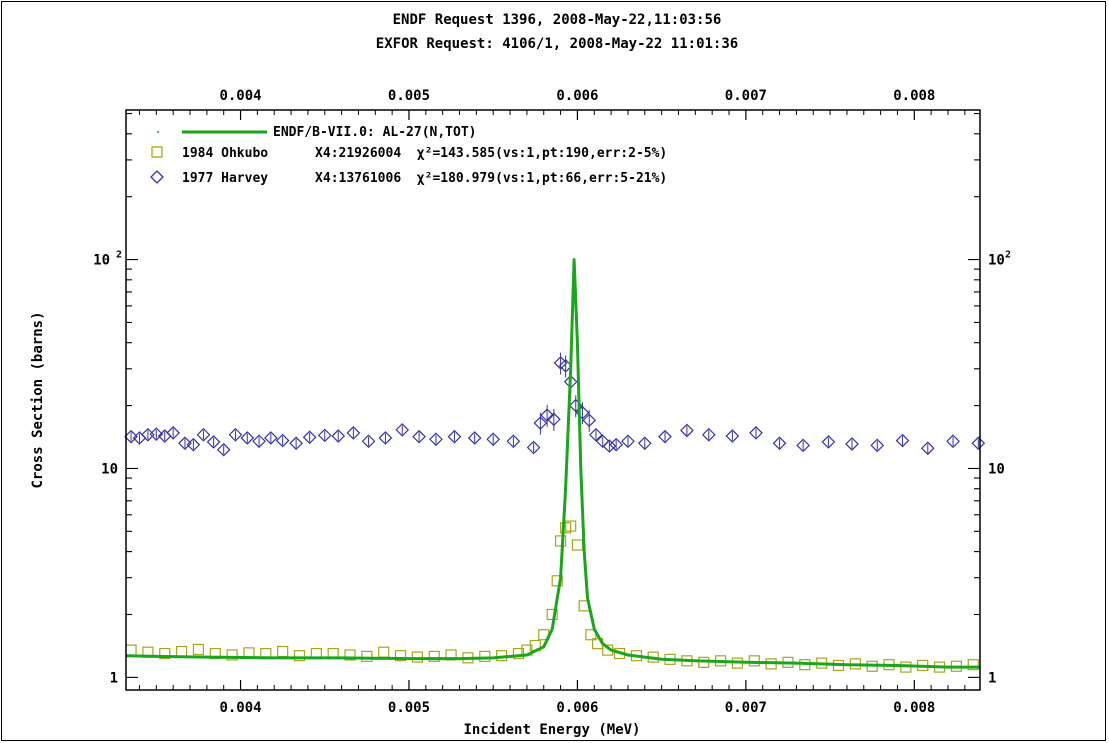 The width and height of the screenshot is (1109, 743). Describe the element at coordinates (375, 132) in the screenshot. I see `legend-entry-endf: ENDF/B-VII.0: AL-27(N,TOT)` at that location.